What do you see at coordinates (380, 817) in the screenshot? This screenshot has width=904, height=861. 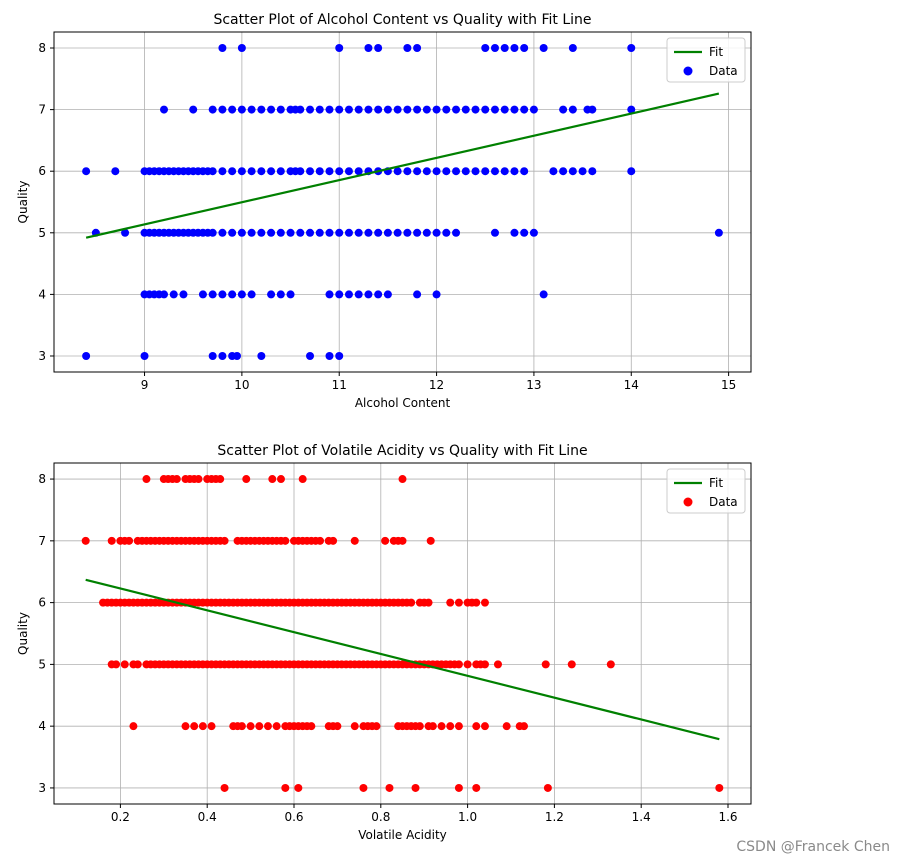 I see `x-tick-label: 0.8` at bounding box center [380, 817].